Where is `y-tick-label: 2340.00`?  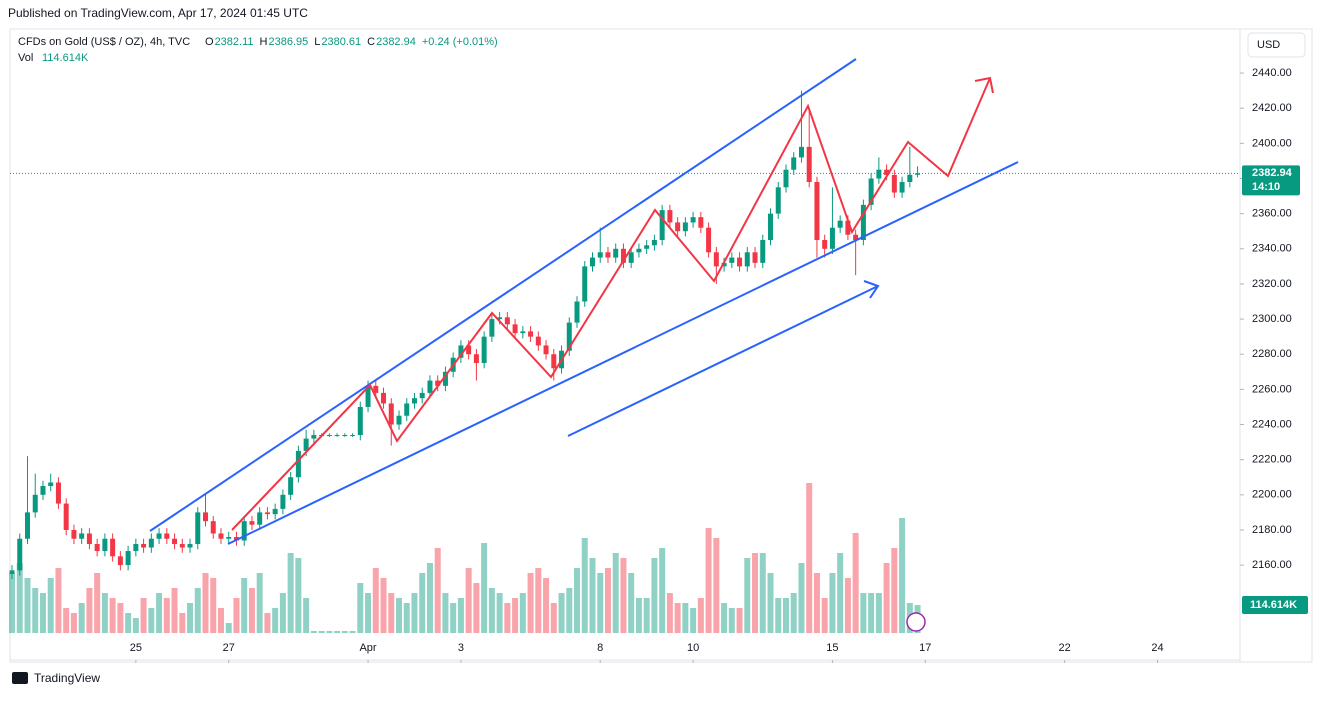
y-tick-label: 2340.00 is located at coordinates (1272, 249).